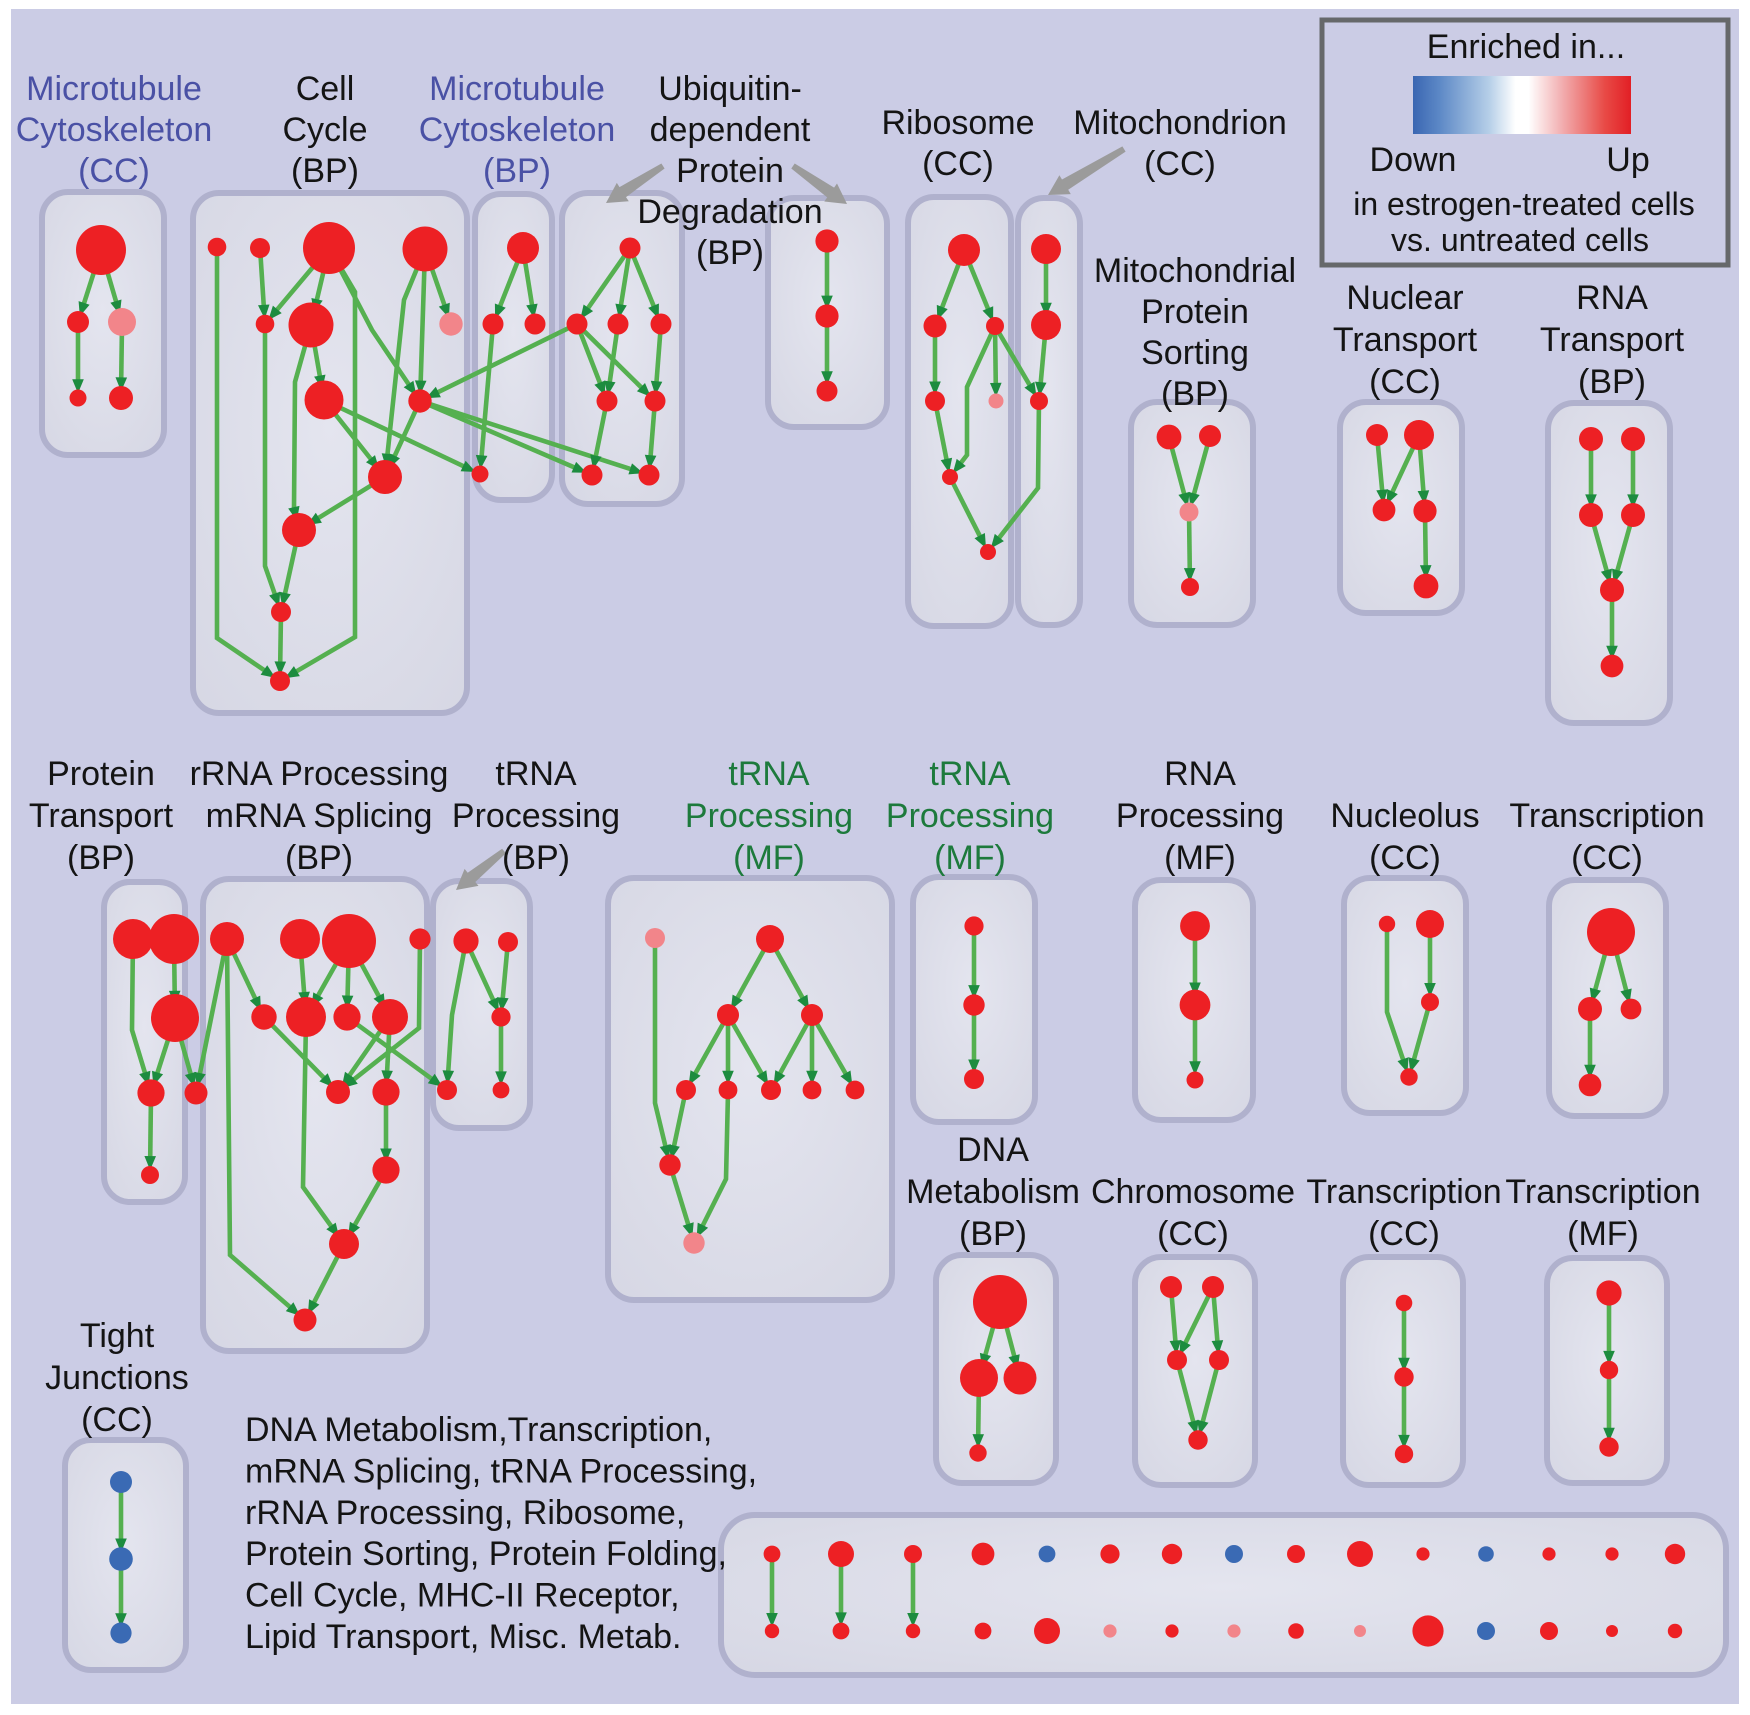 The height and width of the screenshot is (1715, 1750). I want to click on svg-text: Junctions, so click(117, 1378).